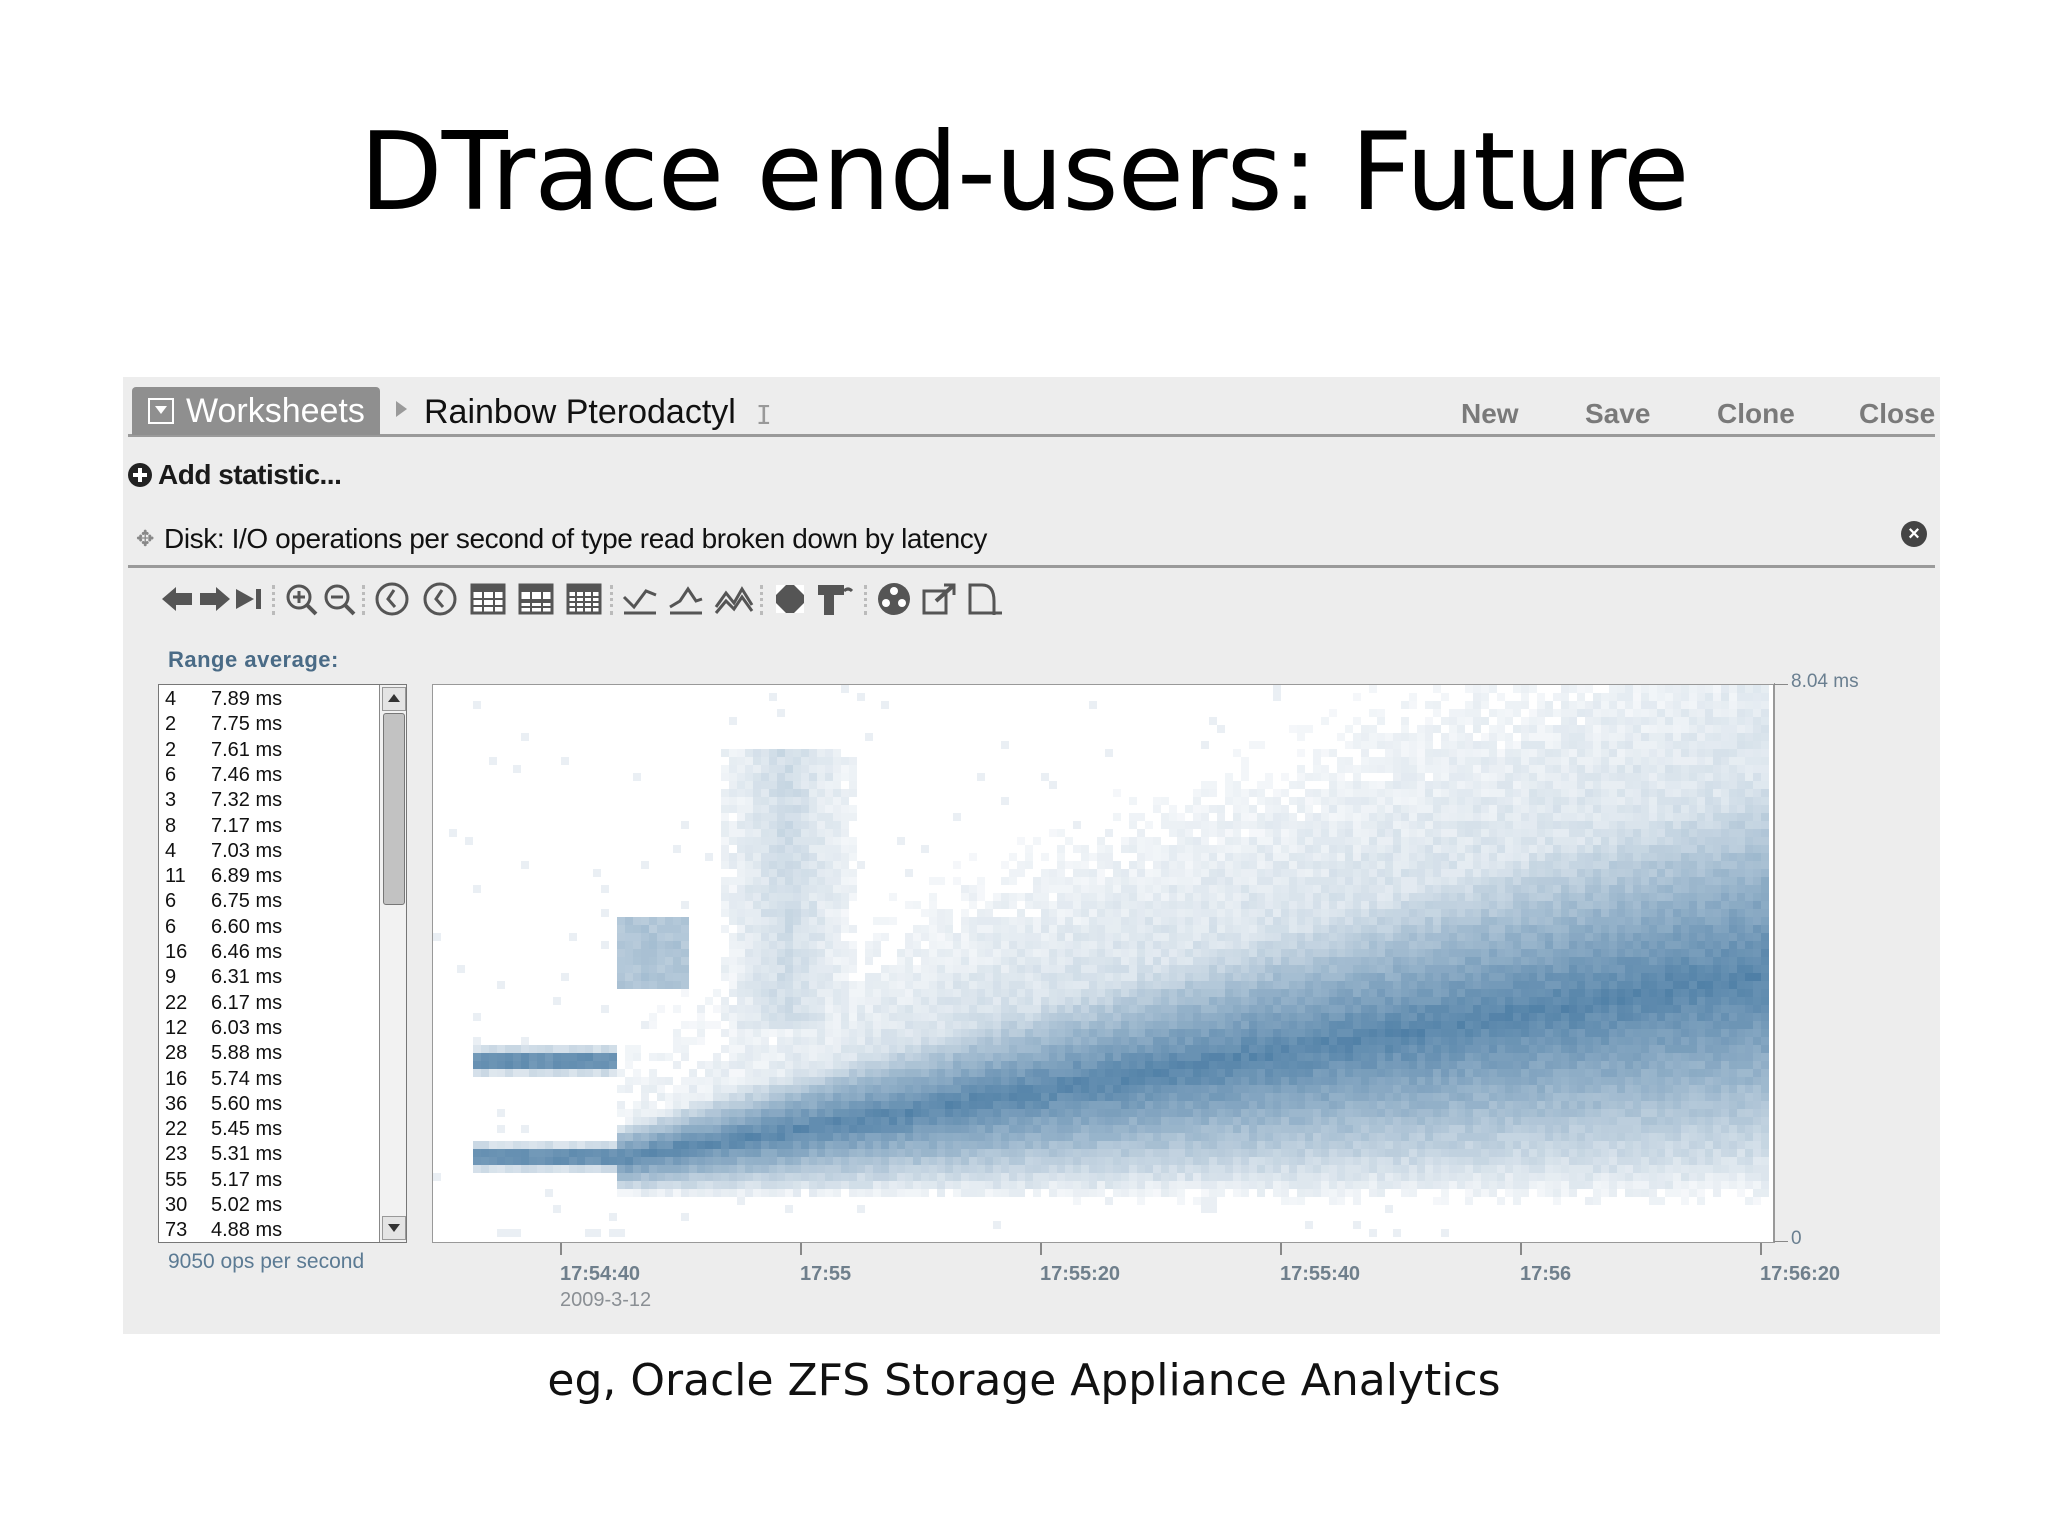 This screenshot has height=1536, width=2048. What do you see at coordinates (223, 977) in the screenshot?
I see `list-item: 9 6.31 ms` at bounding box center [223, 977].